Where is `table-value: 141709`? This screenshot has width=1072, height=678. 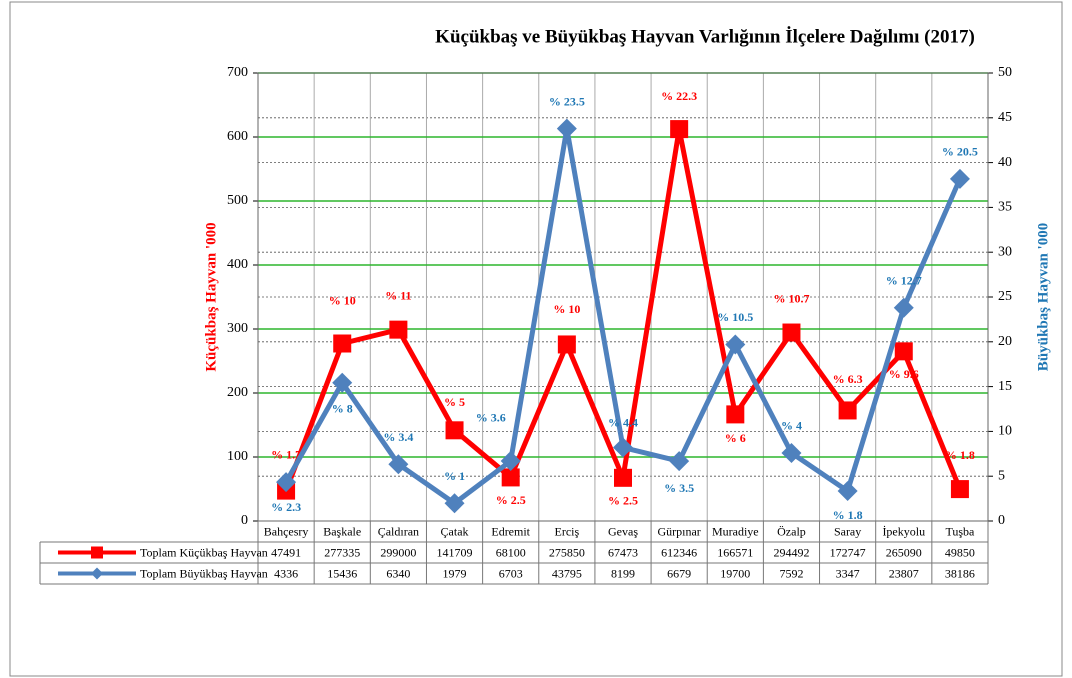
table-value: 141709 is located at coordinates (455, 552).